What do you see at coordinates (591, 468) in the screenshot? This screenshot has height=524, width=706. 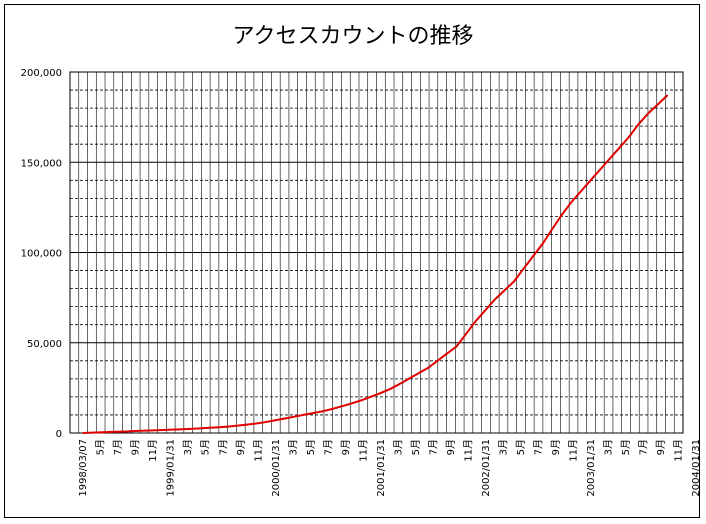 I see `x-tick-label: 2003/01/31` at bounding box center [591, 468].